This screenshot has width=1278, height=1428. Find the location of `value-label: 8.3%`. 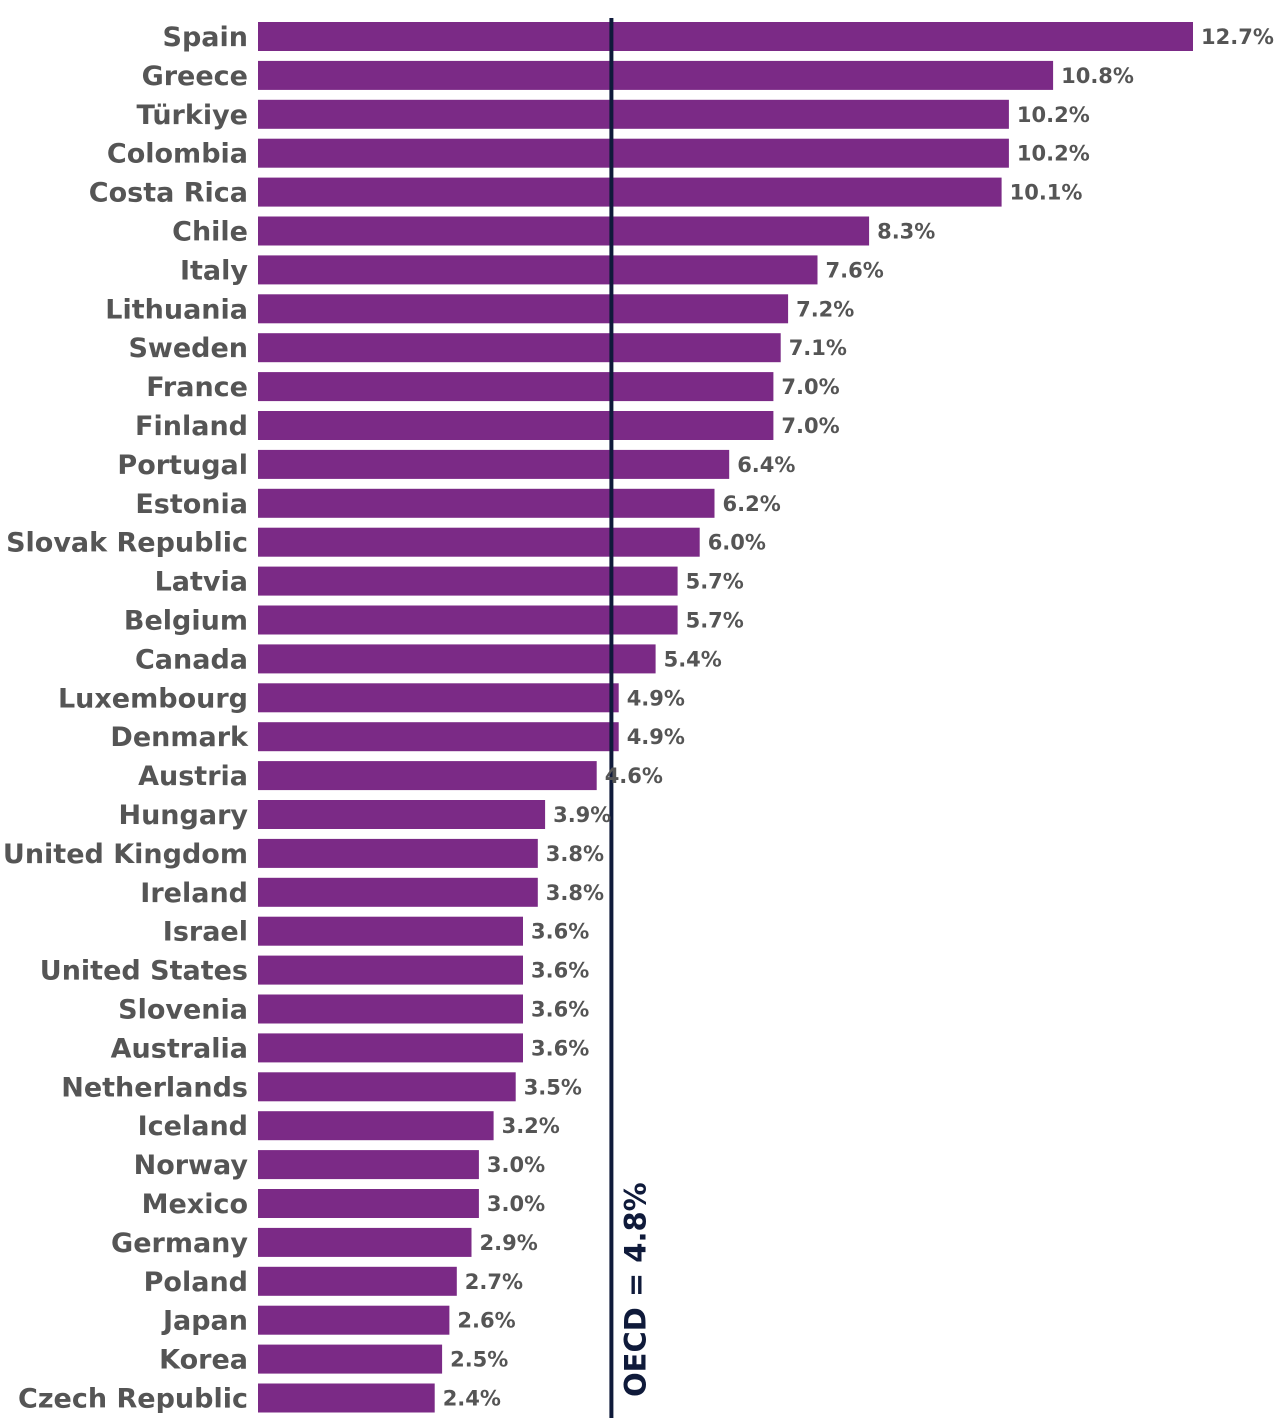

value-label: 8.3% is located at coordinates (906, 232).